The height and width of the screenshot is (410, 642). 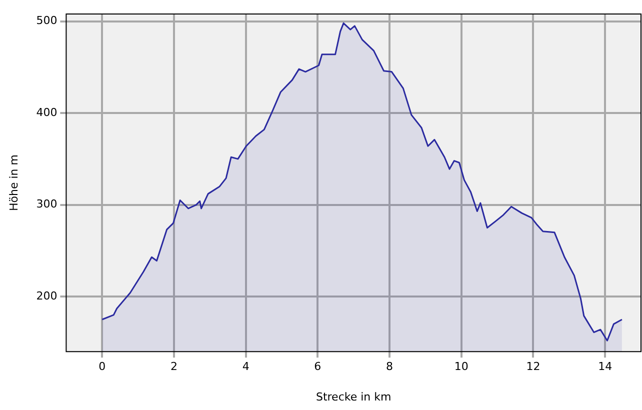 I want to click on x-tick-label: 12, so click(x=533, y=367).